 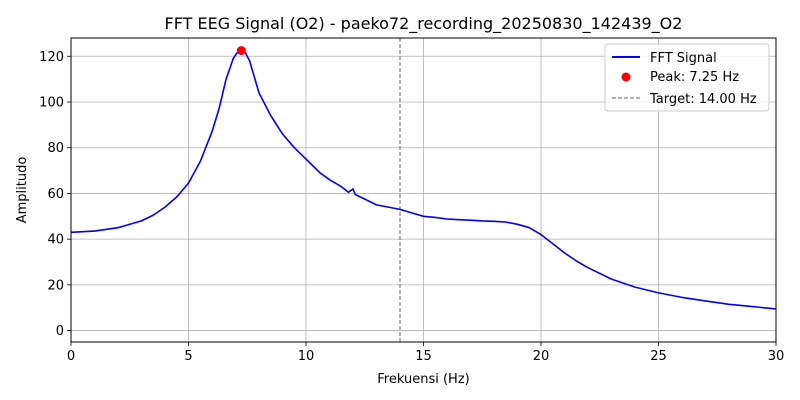 What do you see at coordinates (423, 356) in the screenshot?
I see `x-tick-label: 15` at bounding box center [423, 356].